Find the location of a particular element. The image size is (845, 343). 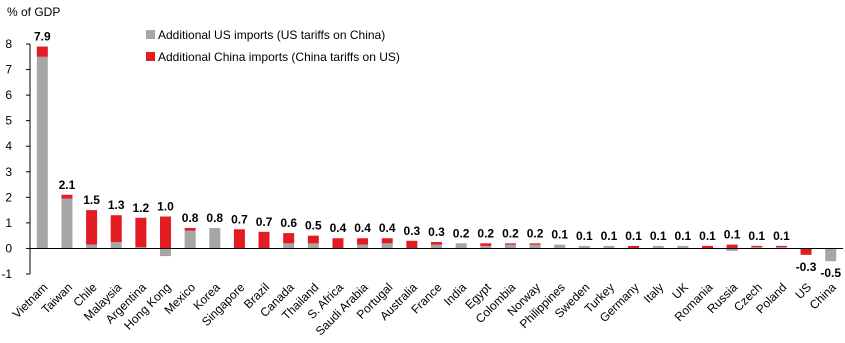

legend-swatch-us-imports is located at coordinates (150, 34).